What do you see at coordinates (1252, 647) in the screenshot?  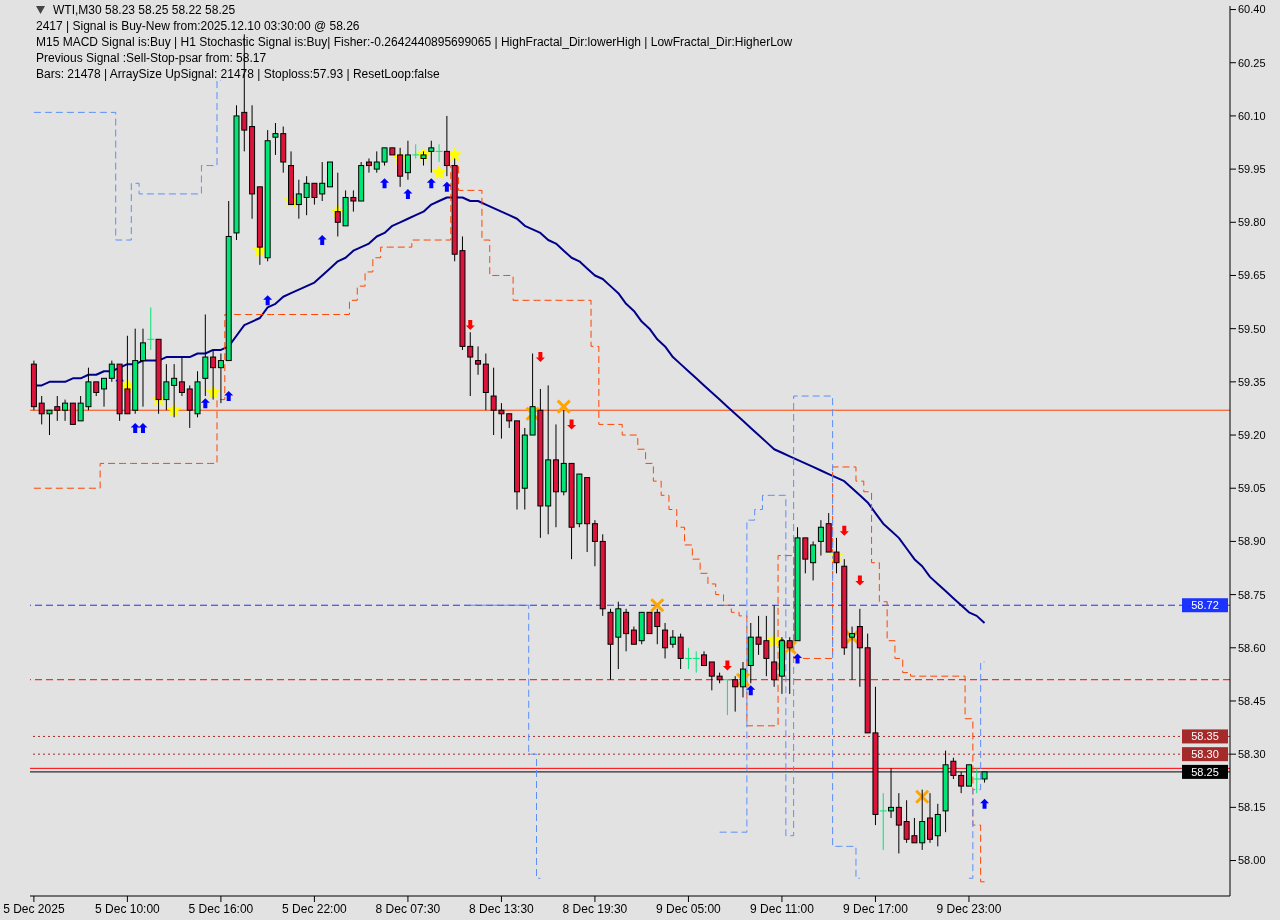 I see `y-tick-label: 58.60` at bounding box center [1252, 647].